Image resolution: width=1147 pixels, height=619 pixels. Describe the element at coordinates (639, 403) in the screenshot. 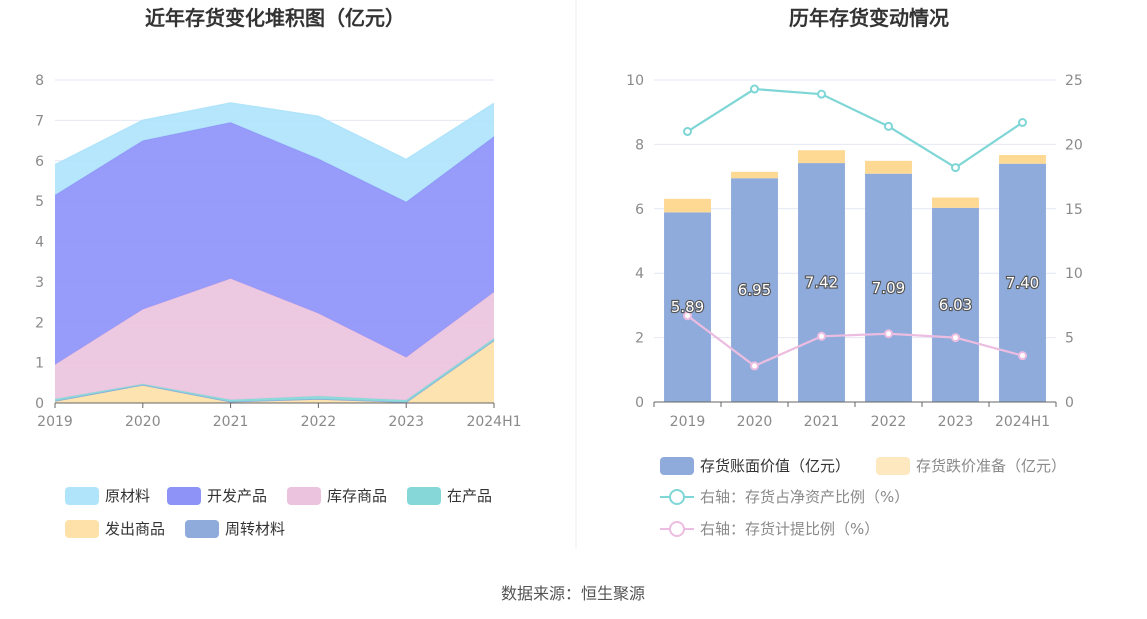

I see `right-y-tick: 0` at that location.